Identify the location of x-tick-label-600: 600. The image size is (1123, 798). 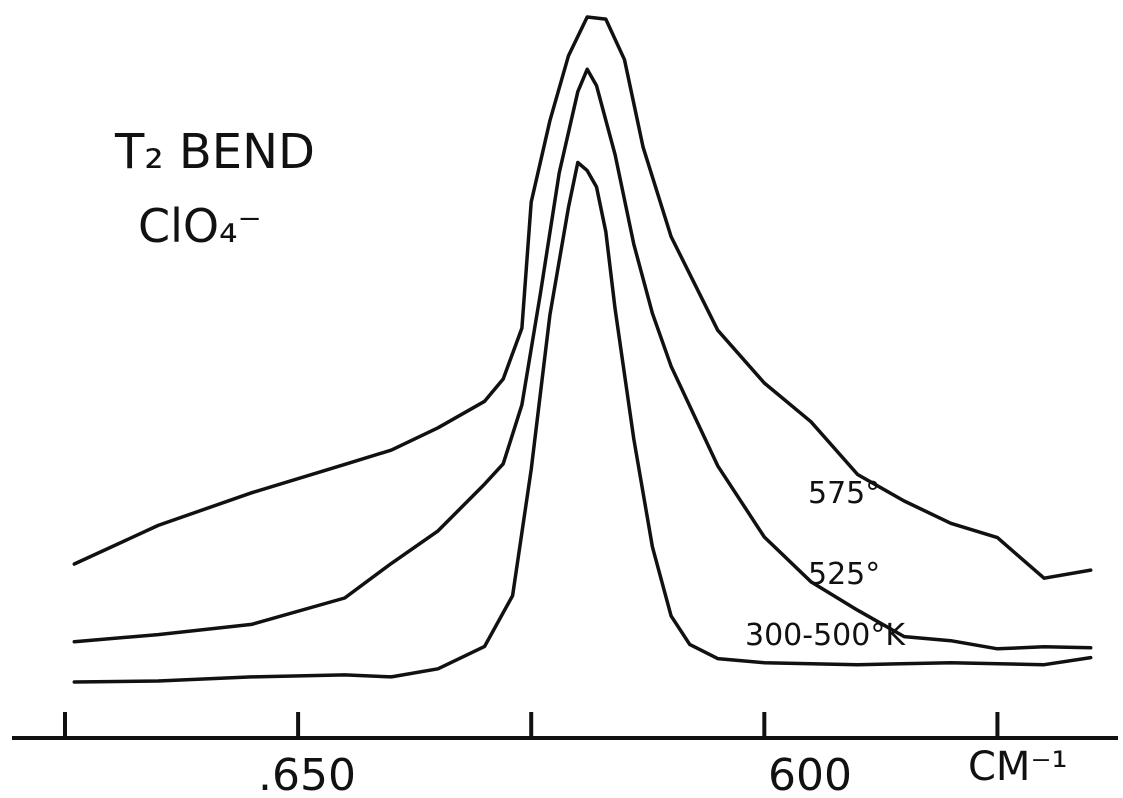
(810, 774).